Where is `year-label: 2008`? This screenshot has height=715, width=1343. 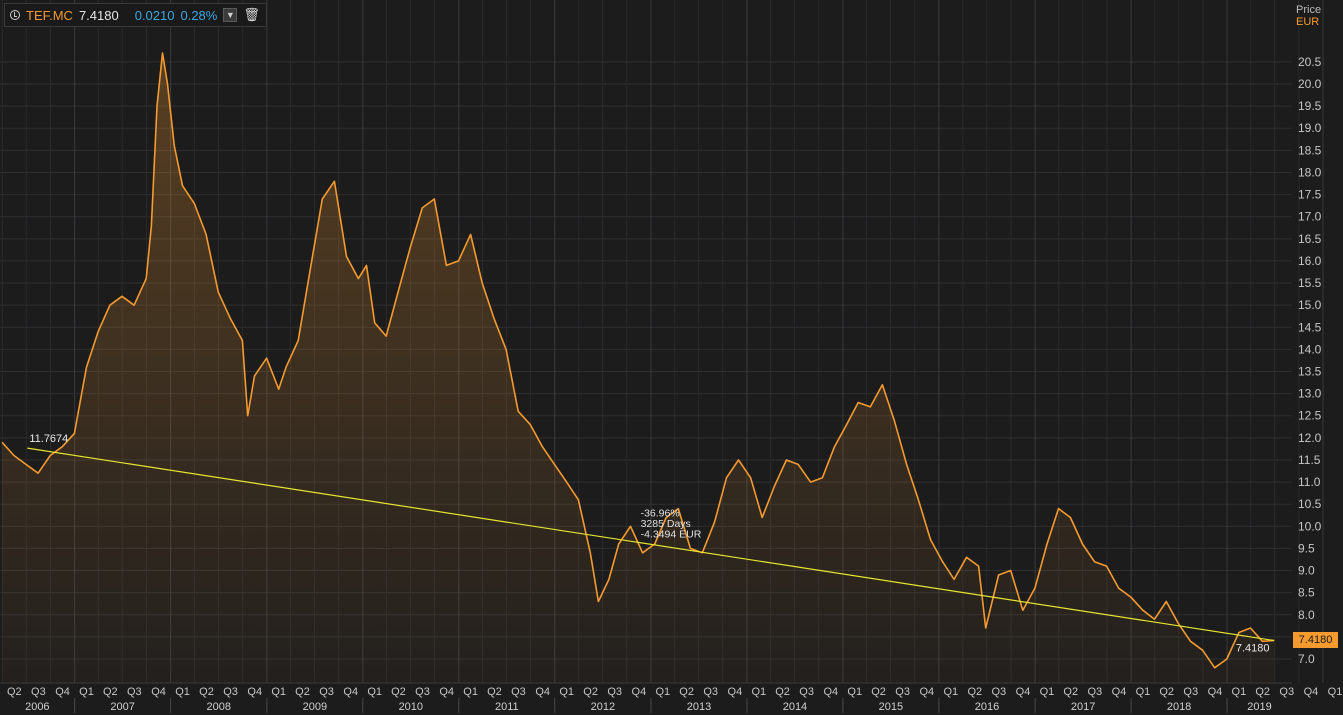
year-label: 2008 is located at coordinates (219, 707).